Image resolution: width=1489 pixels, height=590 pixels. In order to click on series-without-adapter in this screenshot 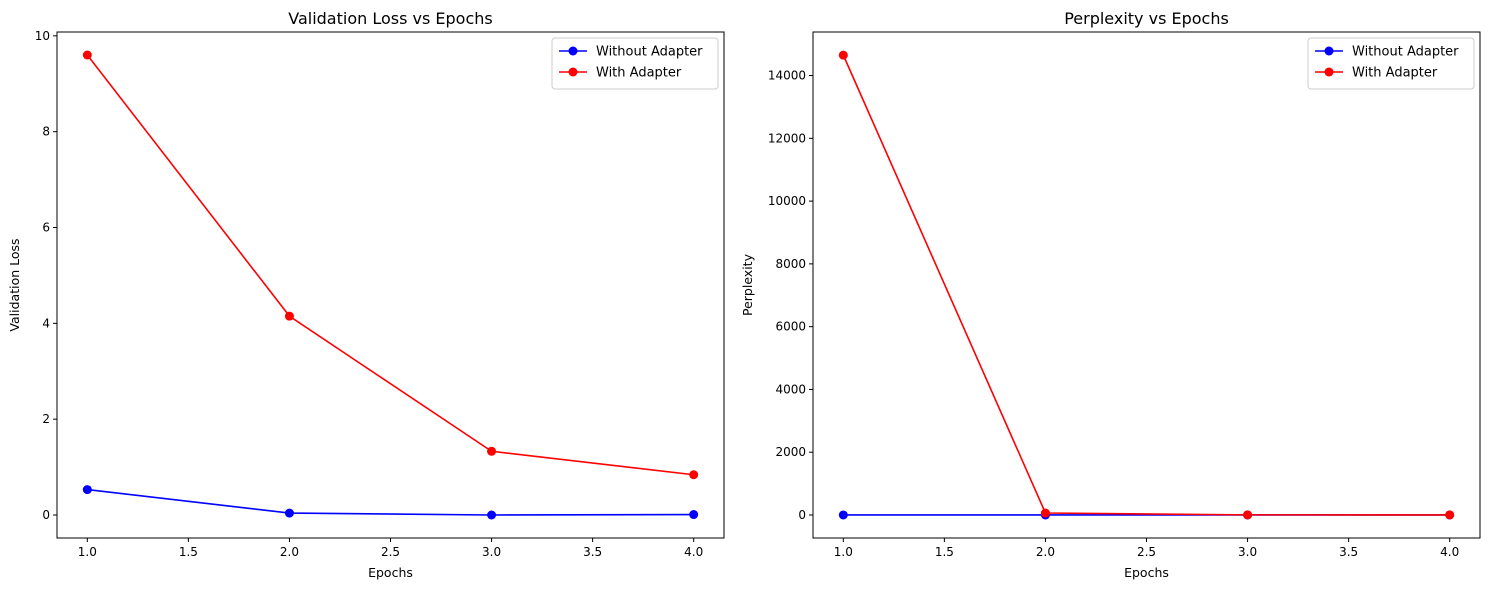, I will do `click(390, 502)`.